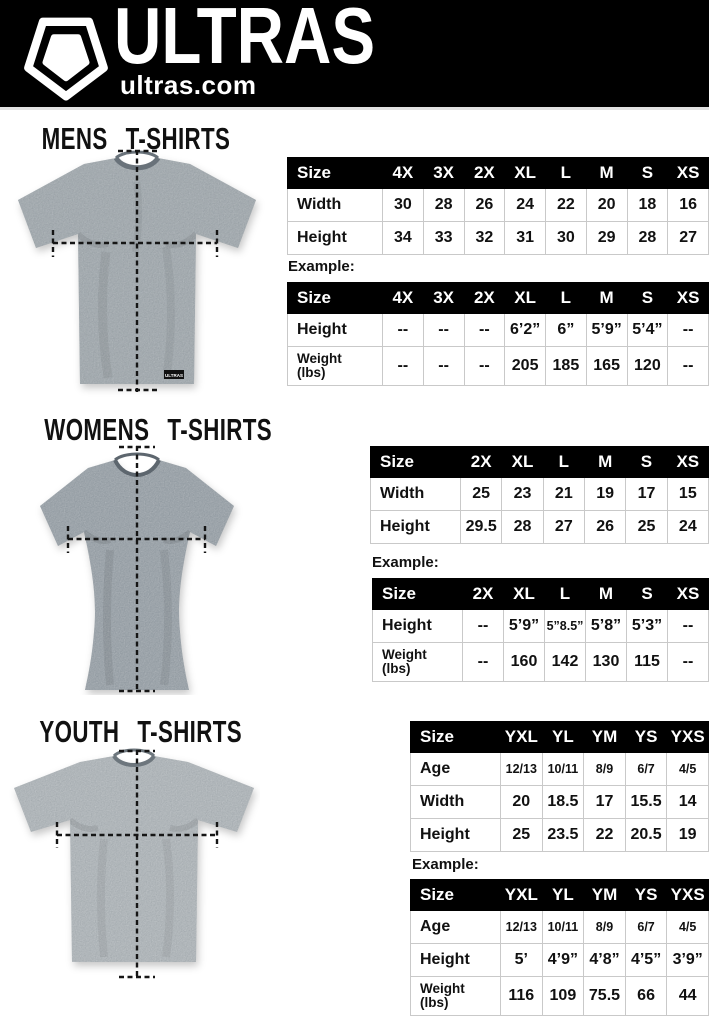  What do you see at coordinates (646, 927) in the screenshot?
I see `table-cell: 6/7` at bounding box center [646, 927].